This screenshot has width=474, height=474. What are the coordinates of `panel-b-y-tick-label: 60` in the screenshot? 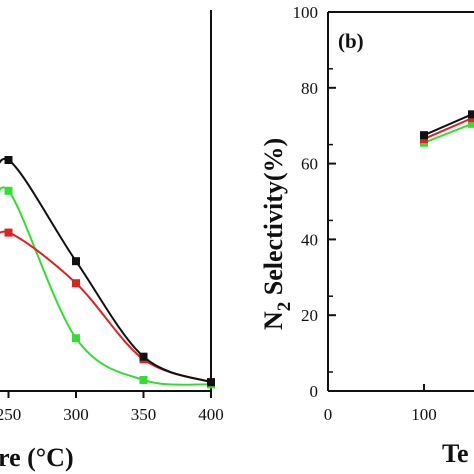 It's located at (309, 164).